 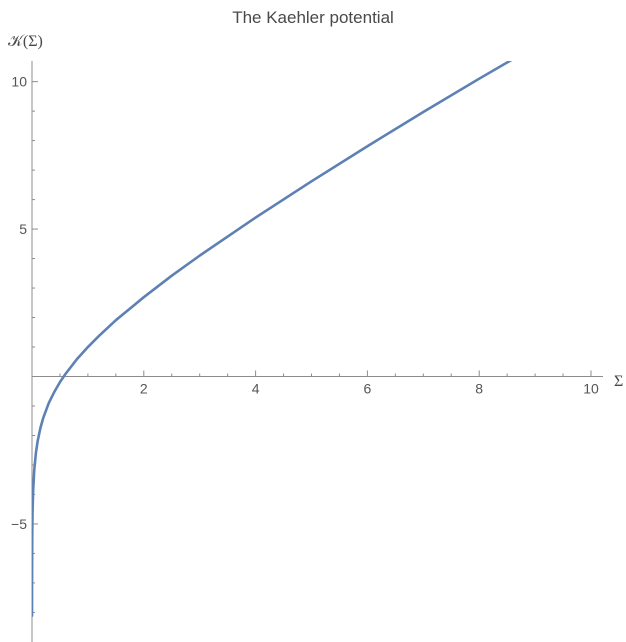 I want to click on chart-title: The Kaehler potential, so click(x=313, y=17).